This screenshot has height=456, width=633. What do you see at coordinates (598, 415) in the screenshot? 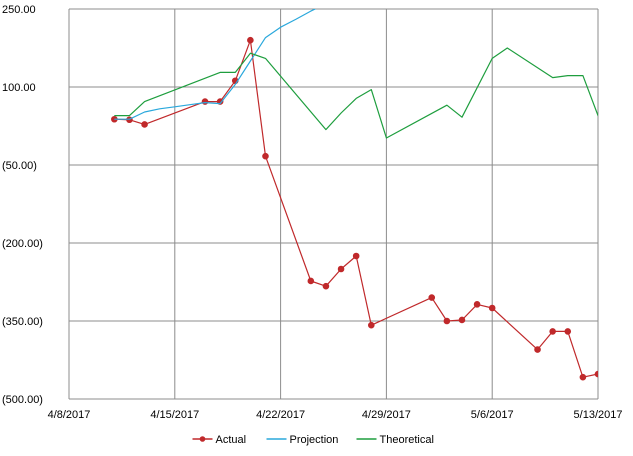
I see `x-tick-label: 5/13/2017` at bounding box center [598, 415].